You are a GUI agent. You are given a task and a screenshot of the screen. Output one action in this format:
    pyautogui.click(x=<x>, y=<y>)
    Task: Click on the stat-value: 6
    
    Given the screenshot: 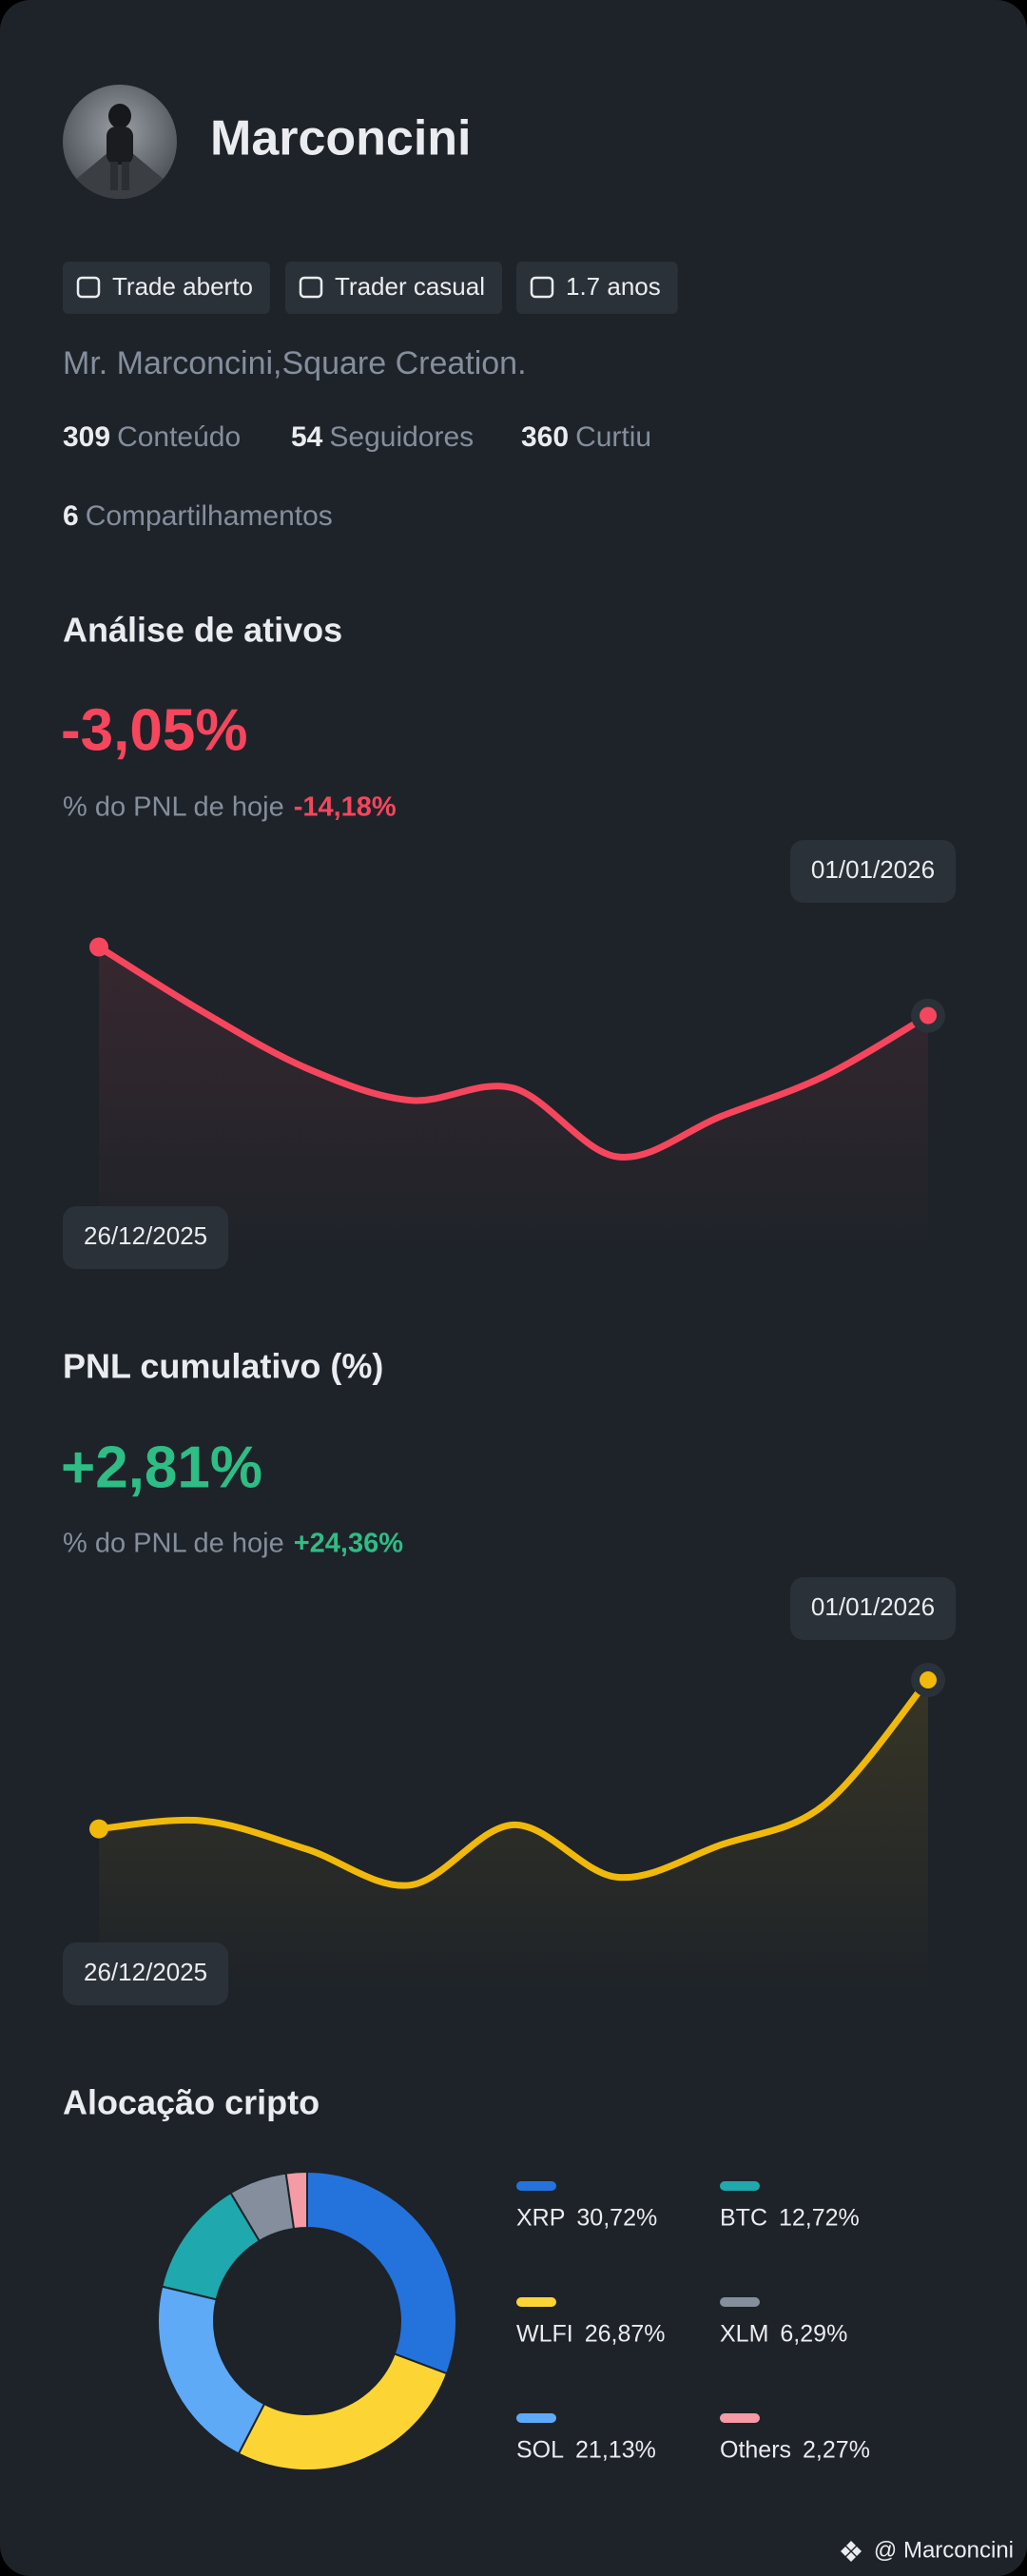 What is the action you would take?
    pyautogui.click(x=71, y=516)
    